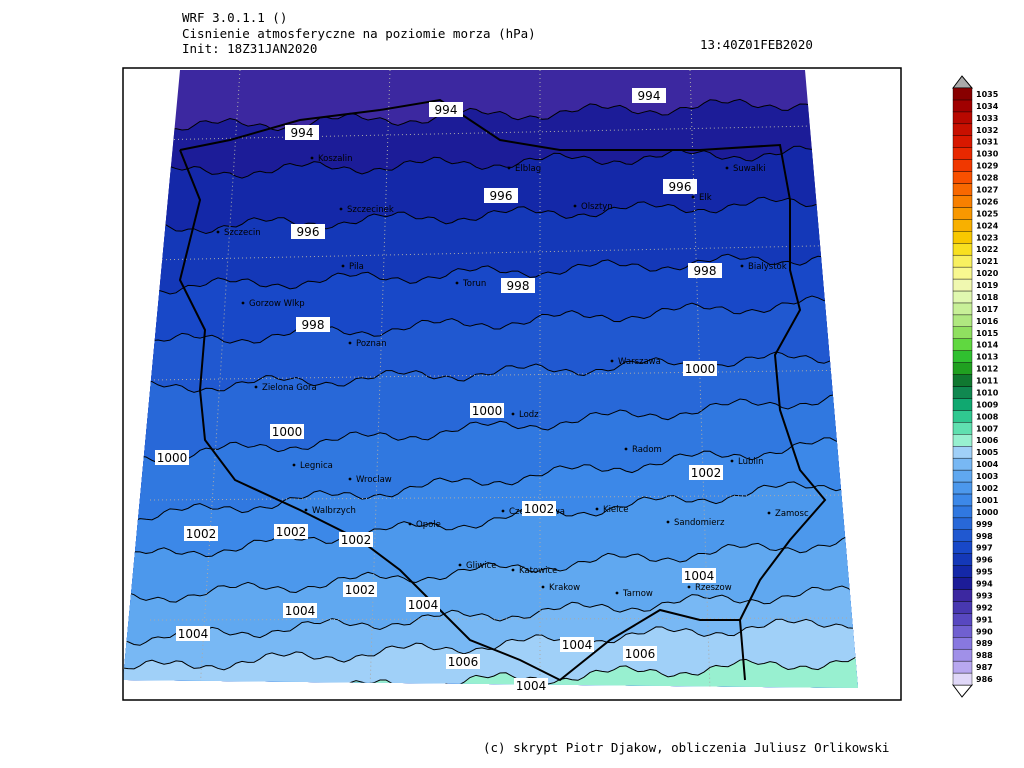 The height and width of the screenshot is (768, 1024). Describe the element at coordinates (371, 344) in the screenshot. I see `city-label: Poznan` at that location.